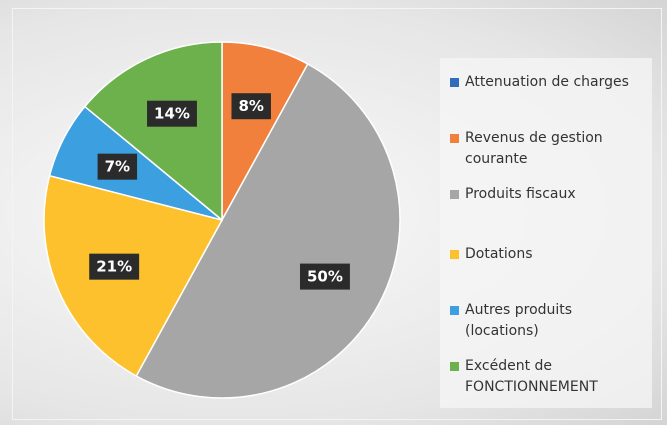 The width and height of the screenshot is (667, 425). I want to click on legend-label: Produits fiscaux, so click(520, 194).